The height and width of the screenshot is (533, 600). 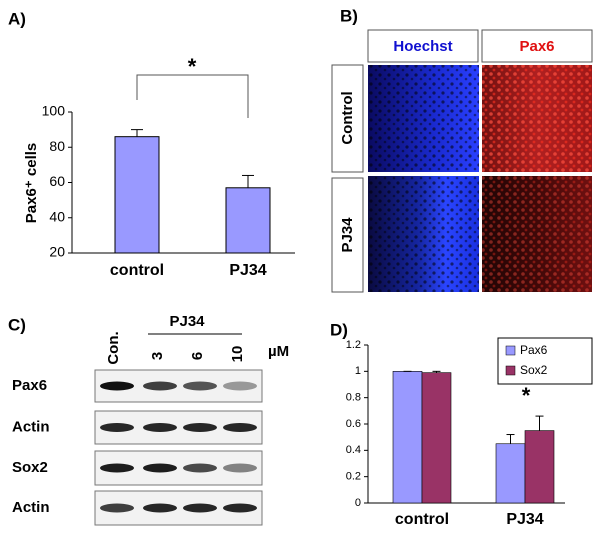 I want to click on row-label: PJ34, so click(x=347, y=235).